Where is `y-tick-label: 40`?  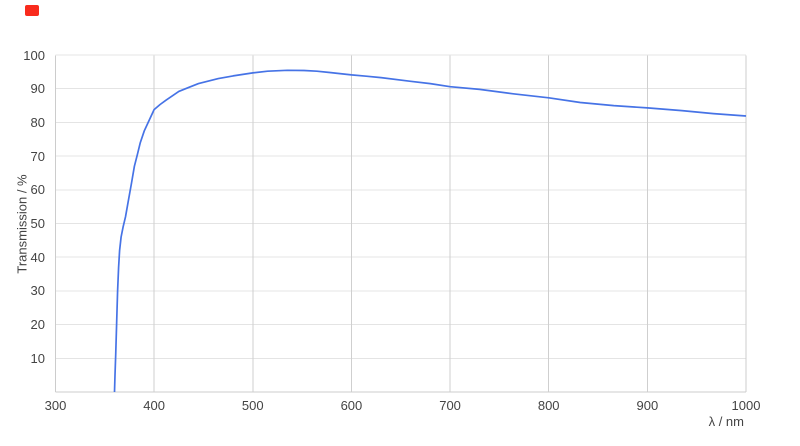 y-tick-label: 40 is located at coordinates (37, 257).